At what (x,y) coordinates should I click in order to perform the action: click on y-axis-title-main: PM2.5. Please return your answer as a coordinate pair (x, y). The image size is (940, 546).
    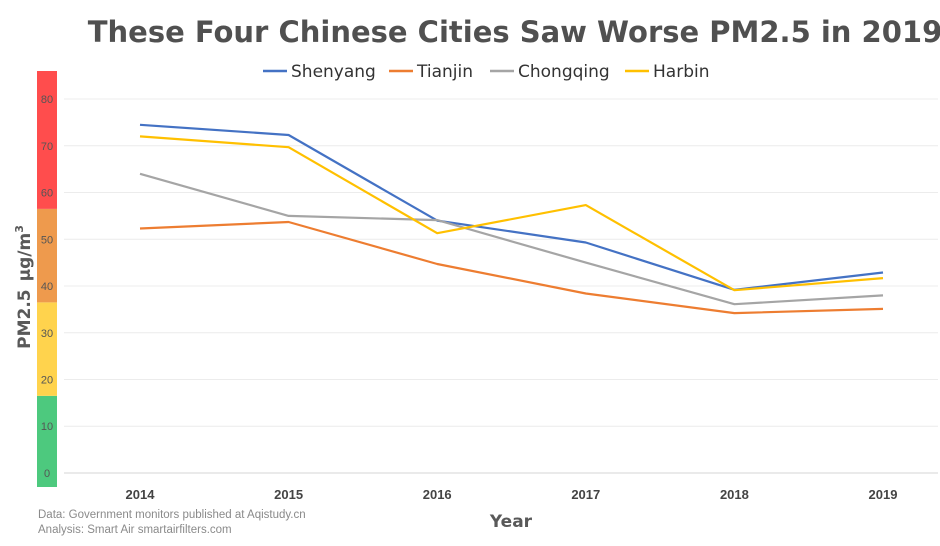
    Looking at the image, I should click on (25, 319).